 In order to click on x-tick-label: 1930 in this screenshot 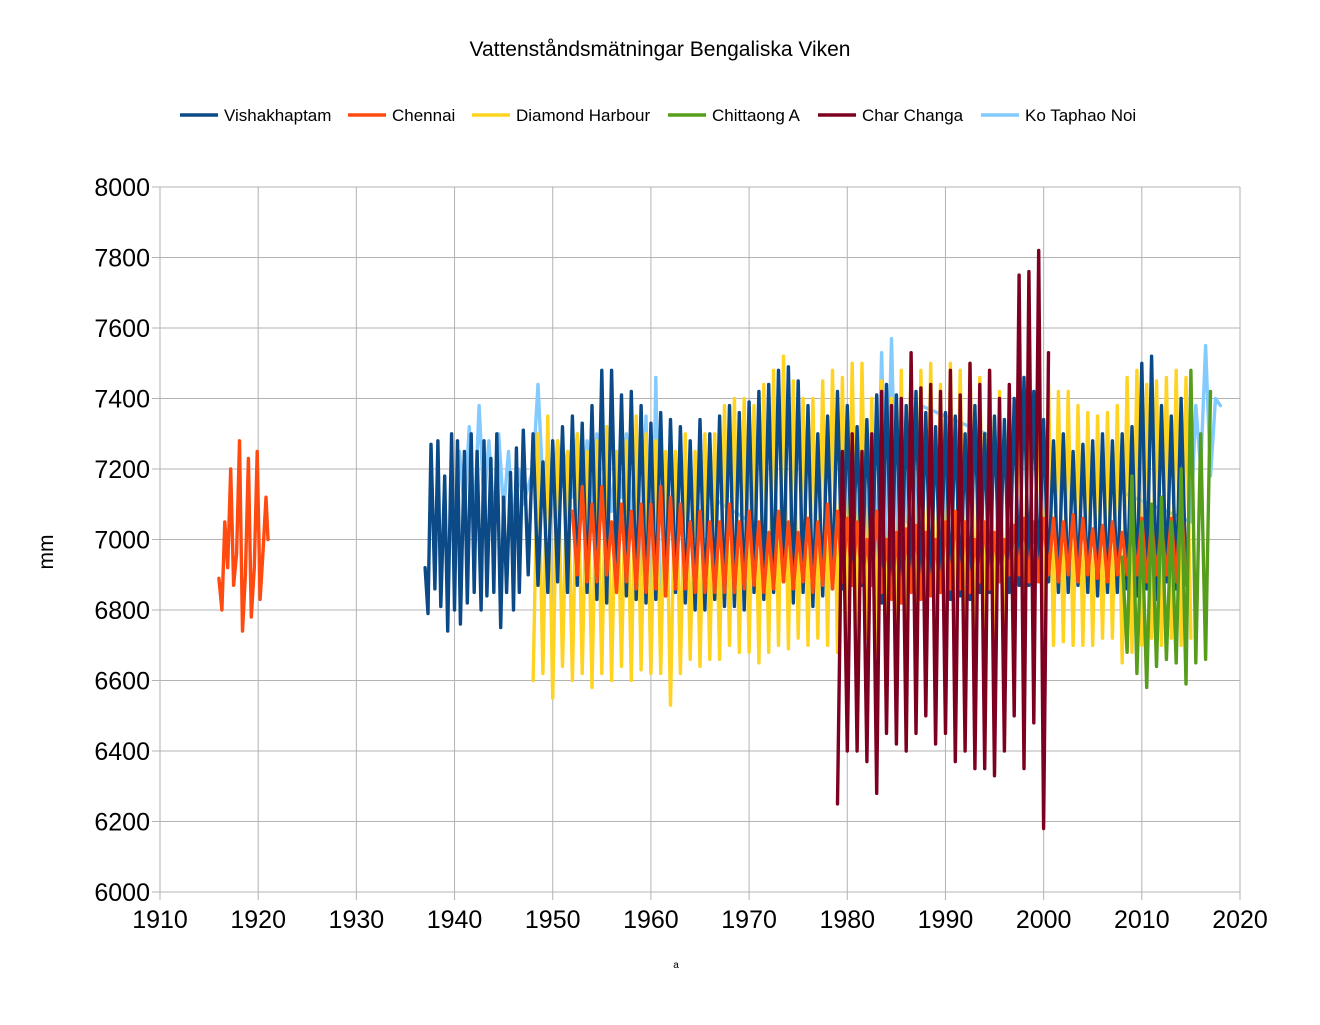, I will do `click(357, 920)`.